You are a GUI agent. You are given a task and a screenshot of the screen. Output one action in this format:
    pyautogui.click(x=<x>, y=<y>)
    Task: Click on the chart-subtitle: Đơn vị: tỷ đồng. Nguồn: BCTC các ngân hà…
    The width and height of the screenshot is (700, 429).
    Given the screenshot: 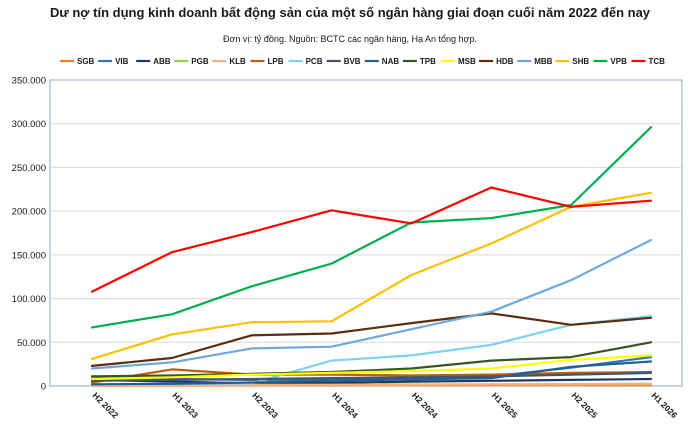 What is the action you would take?
    pyautogui.click(x=350, y=39)
    